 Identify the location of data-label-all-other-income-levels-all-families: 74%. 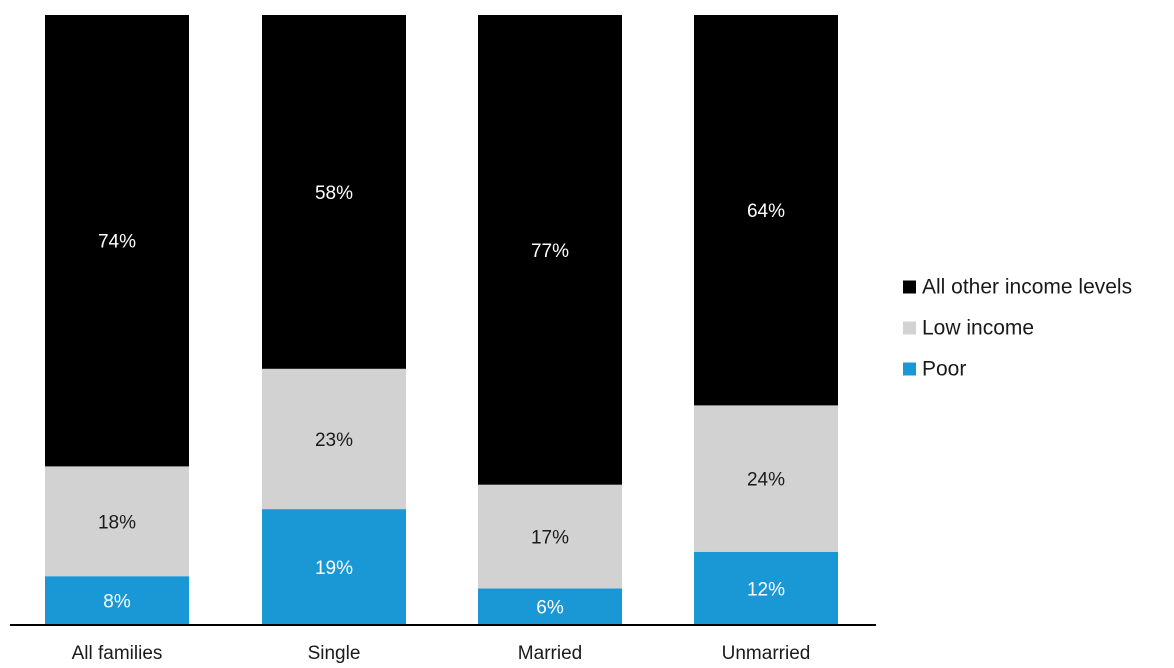
(117, 242).